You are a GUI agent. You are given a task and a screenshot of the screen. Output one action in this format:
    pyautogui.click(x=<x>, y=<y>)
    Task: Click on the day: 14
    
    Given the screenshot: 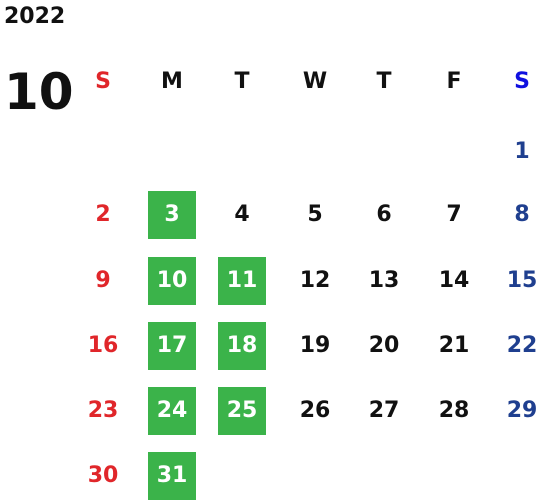 What is the action you would take?
    pyautogui.click(x=454, y=280)
    